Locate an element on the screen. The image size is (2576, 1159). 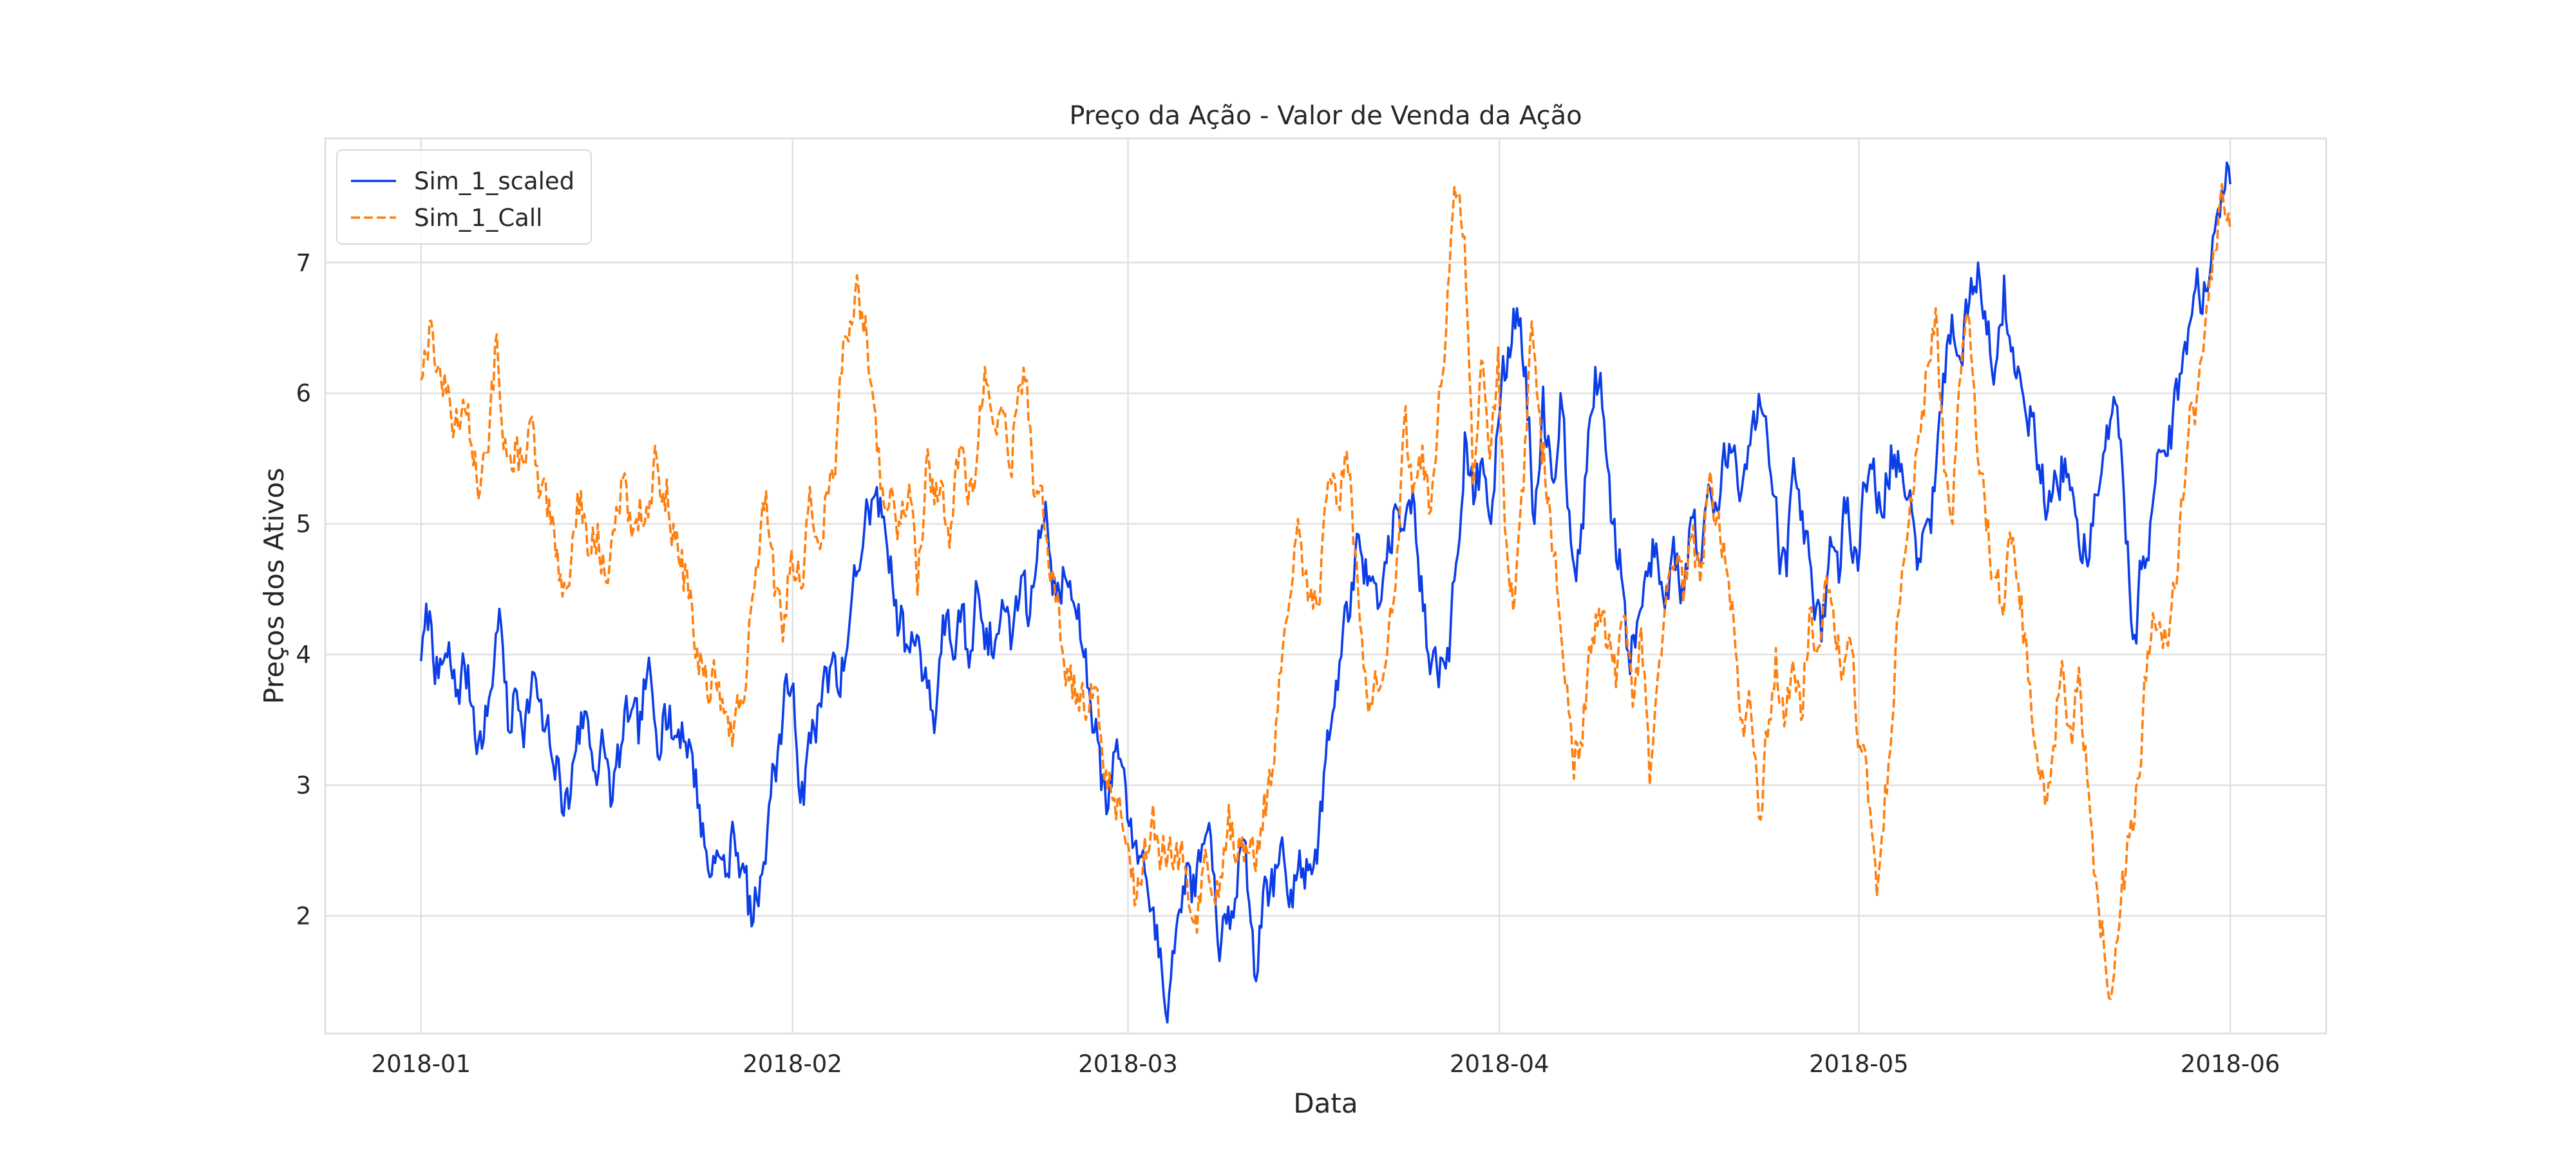
x-tick-label: 2018-06 is located at coordinates (2231, 1064).